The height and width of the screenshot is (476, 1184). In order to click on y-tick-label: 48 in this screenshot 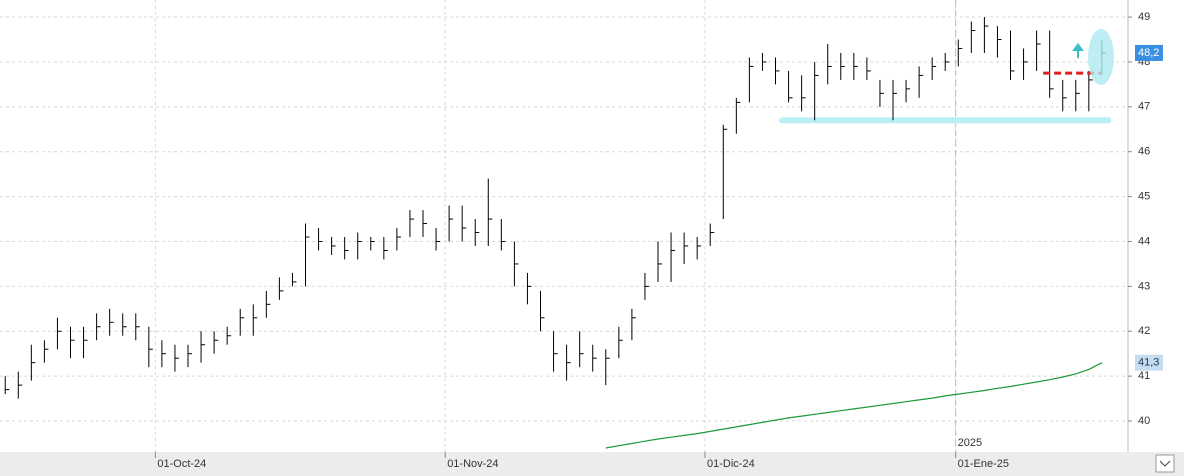, I will do `click(1144, 62)`.